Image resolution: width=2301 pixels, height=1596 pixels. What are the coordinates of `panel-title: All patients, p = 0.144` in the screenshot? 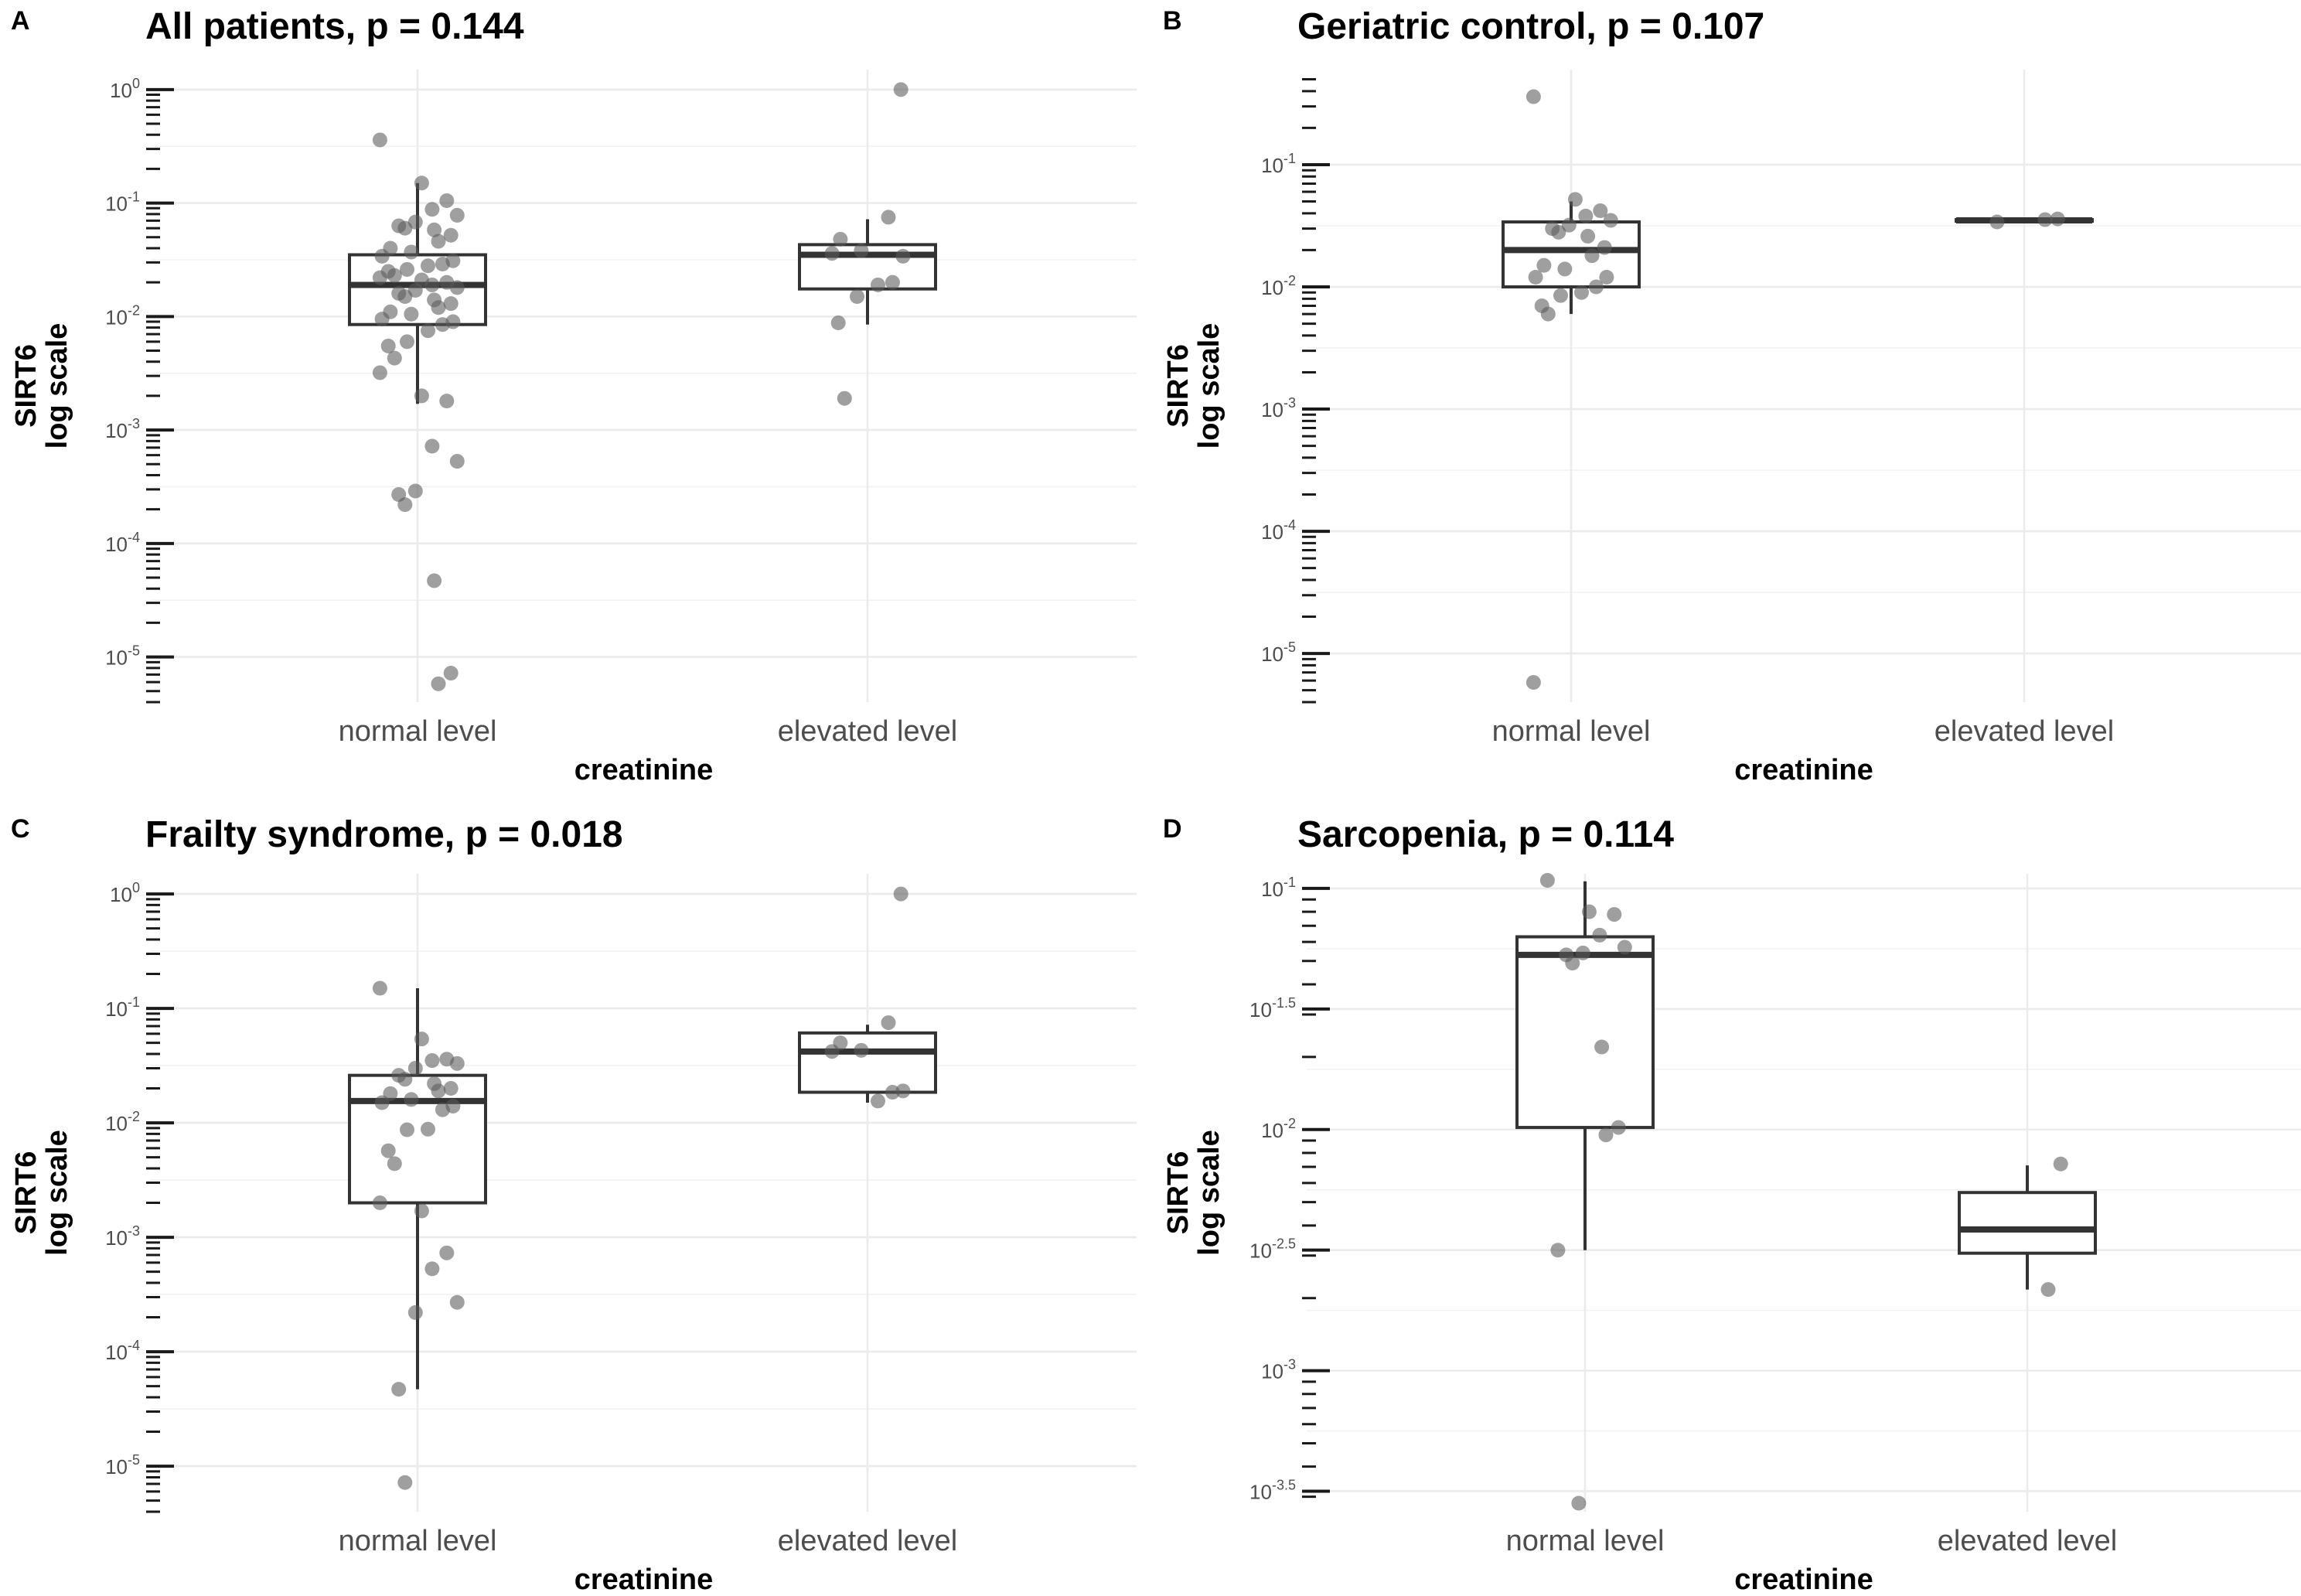 It's located at (334, 26).